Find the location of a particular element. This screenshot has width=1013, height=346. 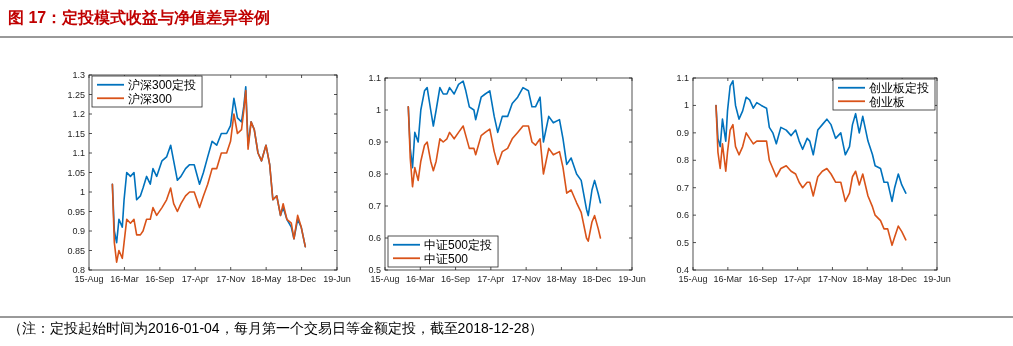

y-tick-label: 1.3 is located at coordinates (78, 75).